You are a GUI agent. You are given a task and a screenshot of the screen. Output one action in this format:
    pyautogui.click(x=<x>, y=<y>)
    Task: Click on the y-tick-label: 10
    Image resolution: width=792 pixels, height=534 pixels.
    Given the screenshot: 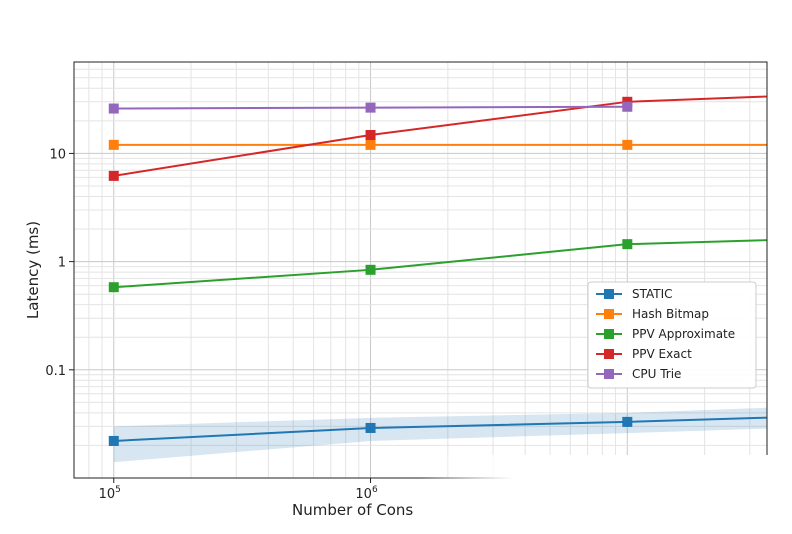 What is the action you would take?
    pyautogui.click(x=57, y=154)
    